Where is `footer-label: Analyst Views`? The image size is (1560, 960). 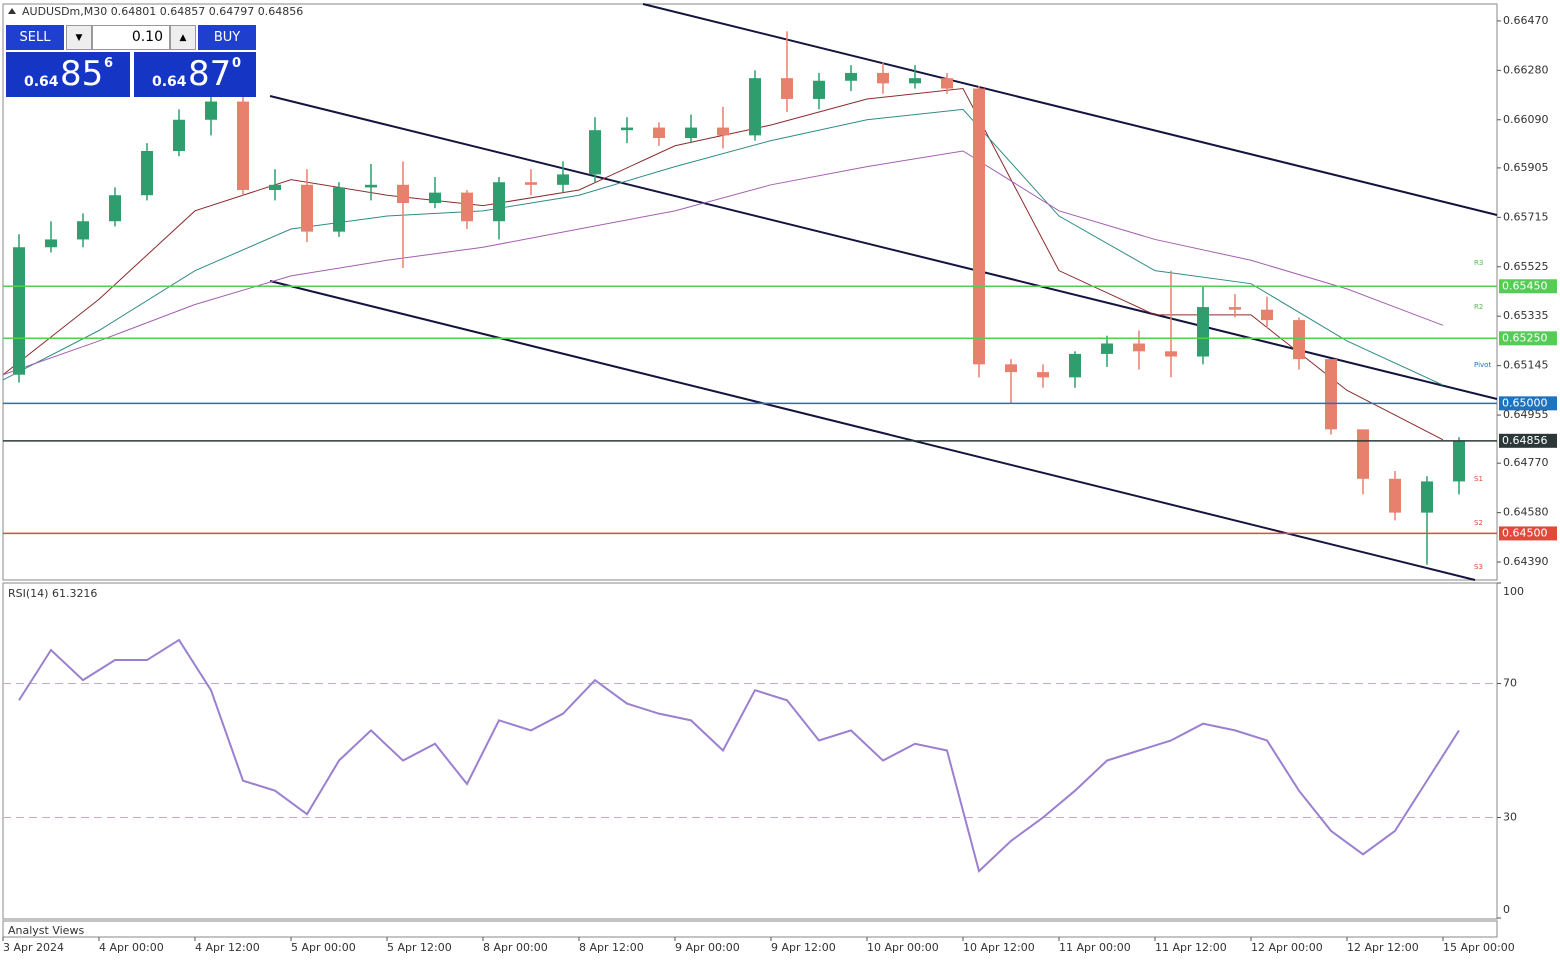
footer-label: Analyst Views is located at coordinates (46, 930).